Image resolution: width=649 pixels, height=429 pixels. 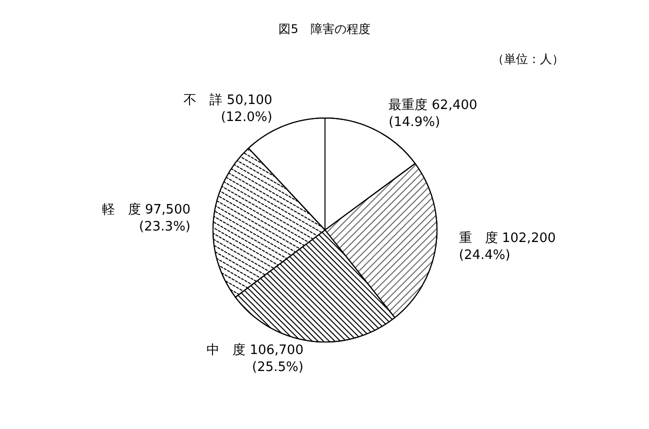 I want to click on slice-label: 不 詳 50,100 (12.0%), so click(x=228, y=109).